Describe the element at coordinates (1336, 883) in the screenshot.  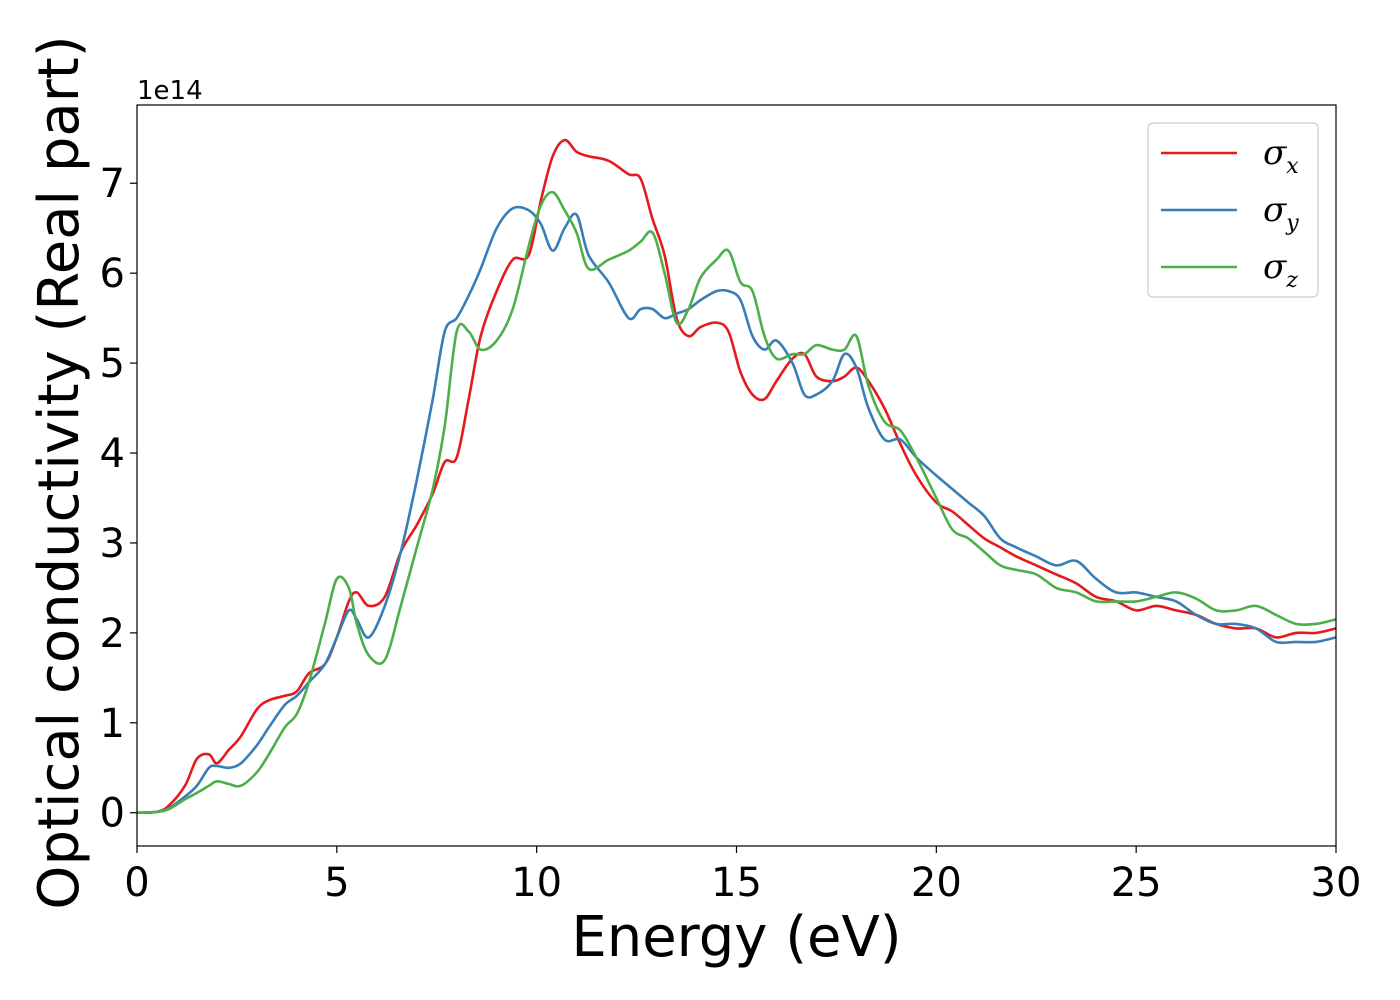
I see `x-tick-label: 30` at that location.